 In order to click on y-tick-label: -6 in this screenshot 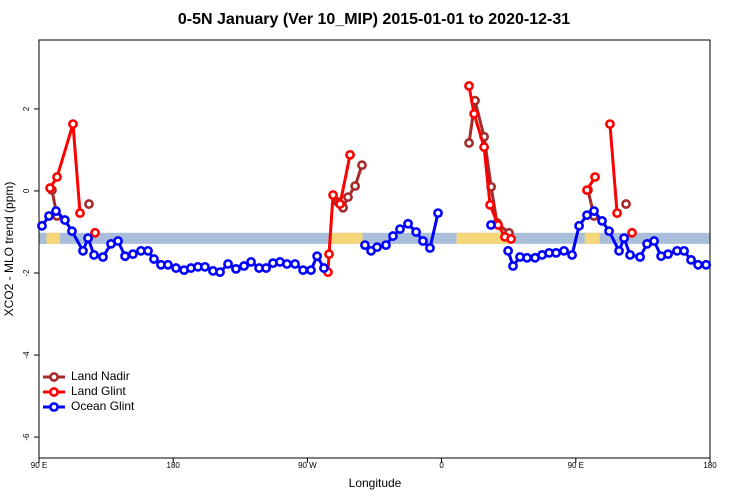, I will do `click(26, 437)`.